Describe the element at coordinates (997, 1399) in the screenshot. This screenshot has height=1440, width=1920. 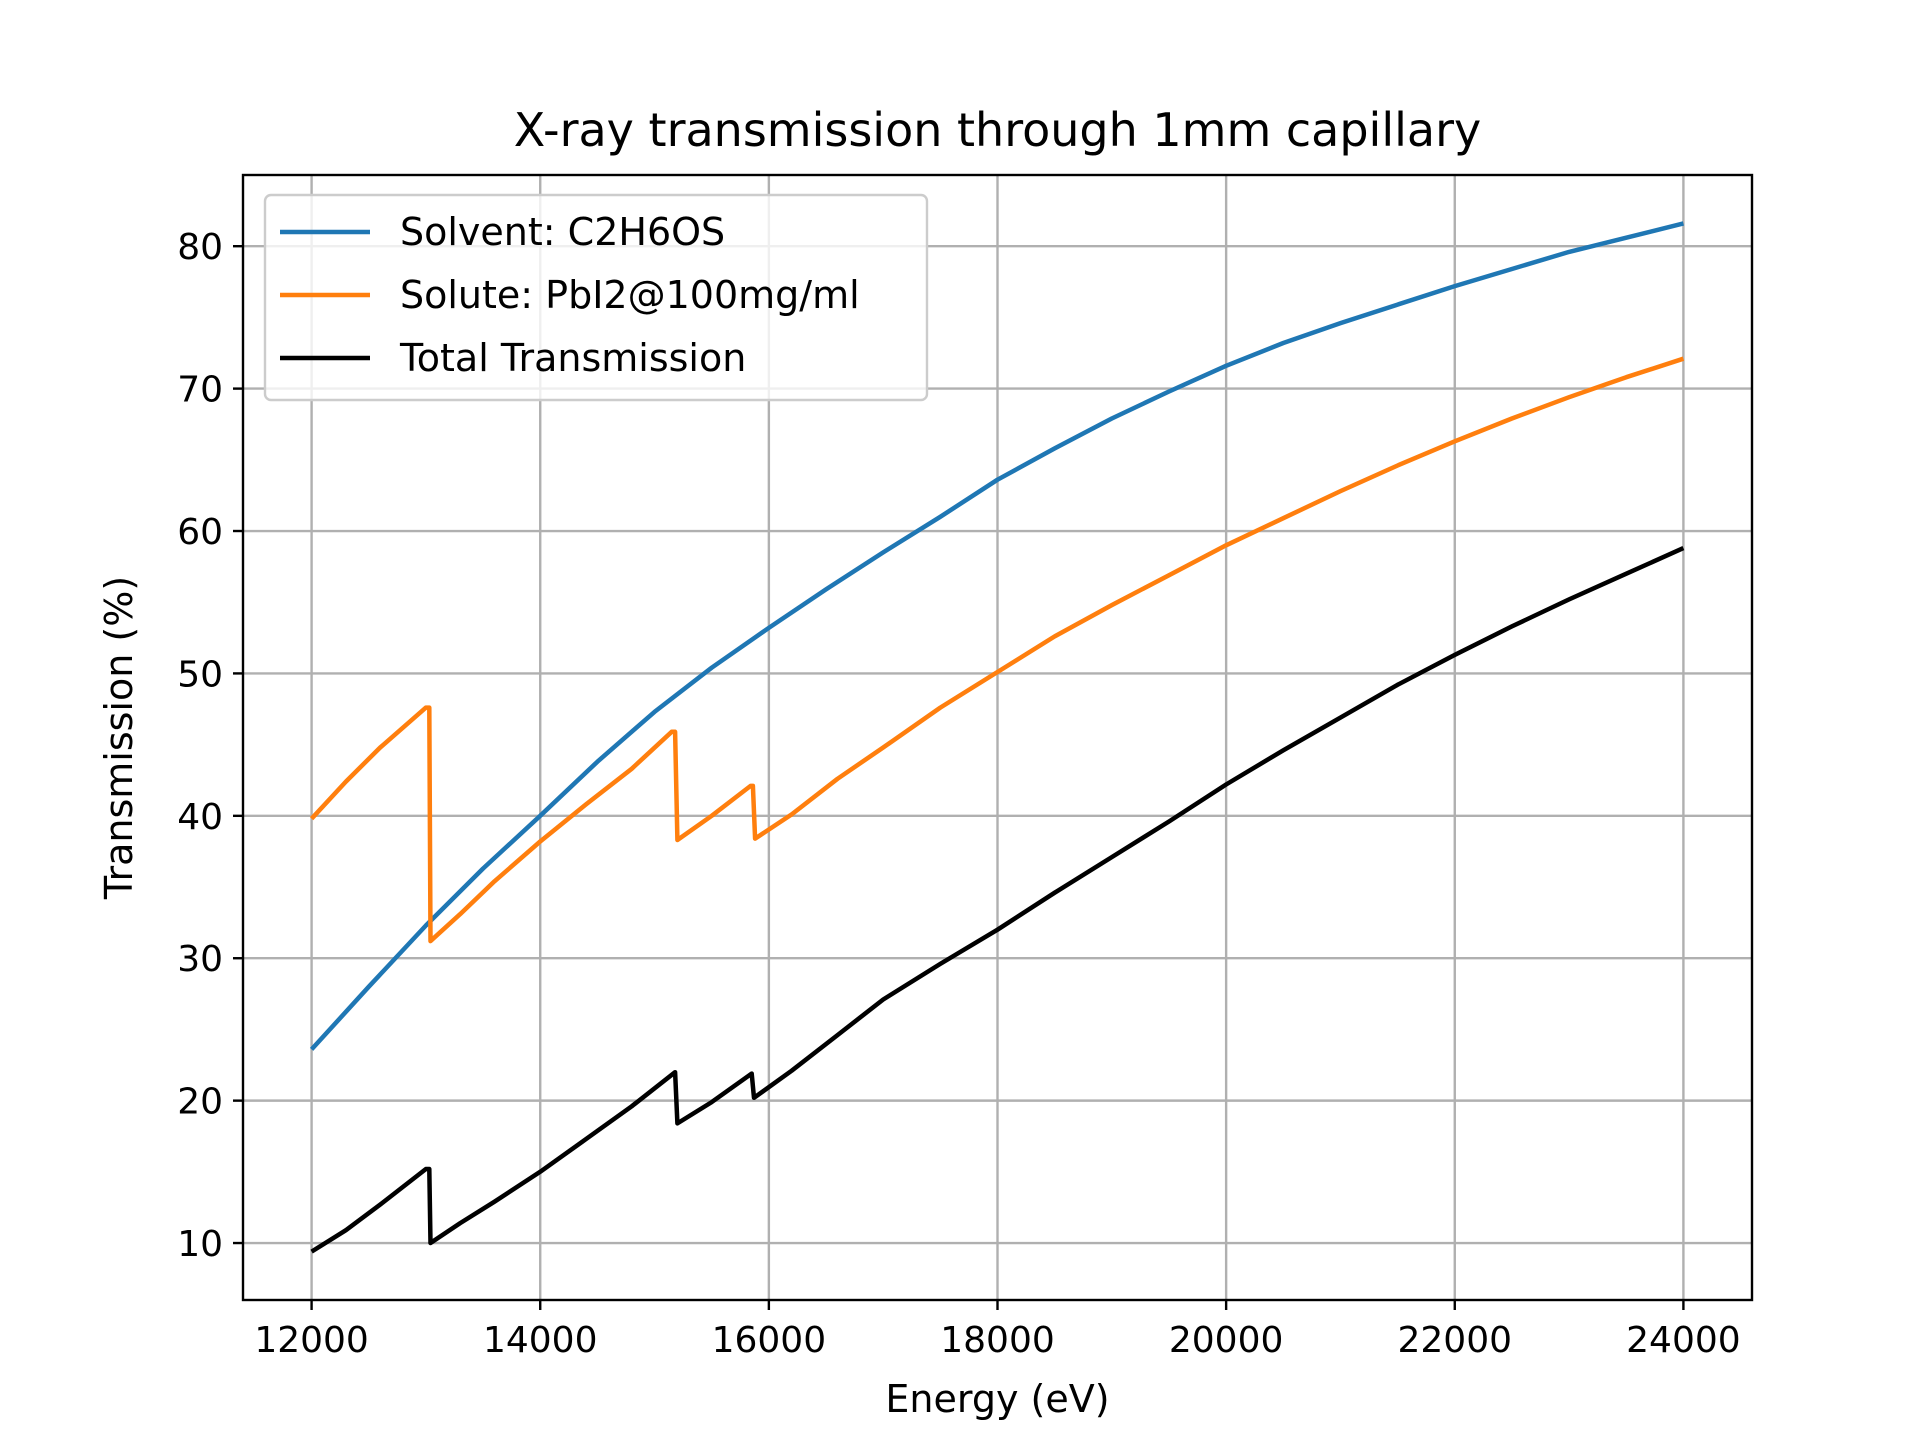
I see `x-axis-label: Energy (eV)` at that location.